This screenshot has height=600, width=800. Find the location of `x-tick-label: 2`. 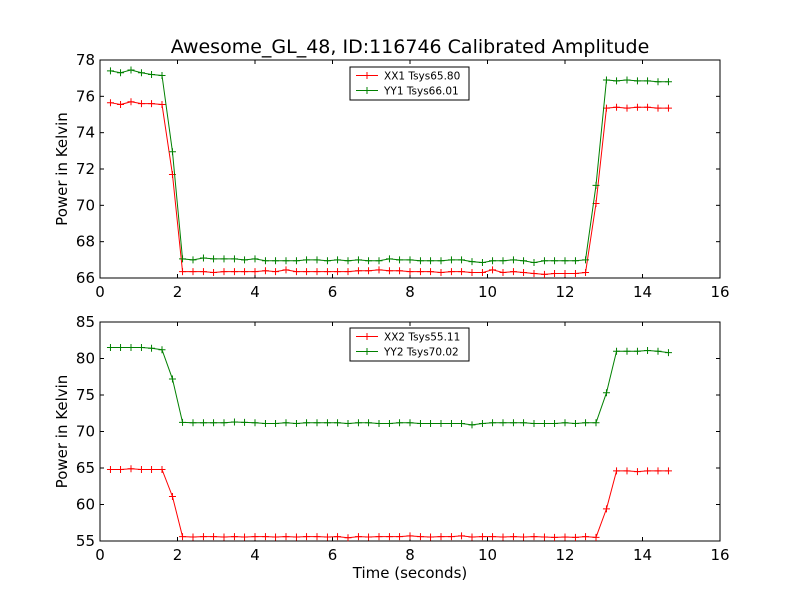

x-tick-label: 2 is located at coordinates (178, 555).